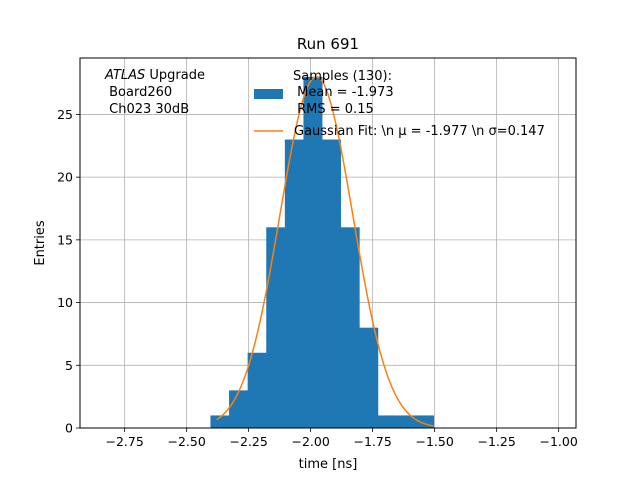 Image resolution: width=640 pixels, height=480 pixels. What do you see at coordinates (65, 177) in the screenshot?
I see `y-tick-label: 20` at bounding box center [65, 177].